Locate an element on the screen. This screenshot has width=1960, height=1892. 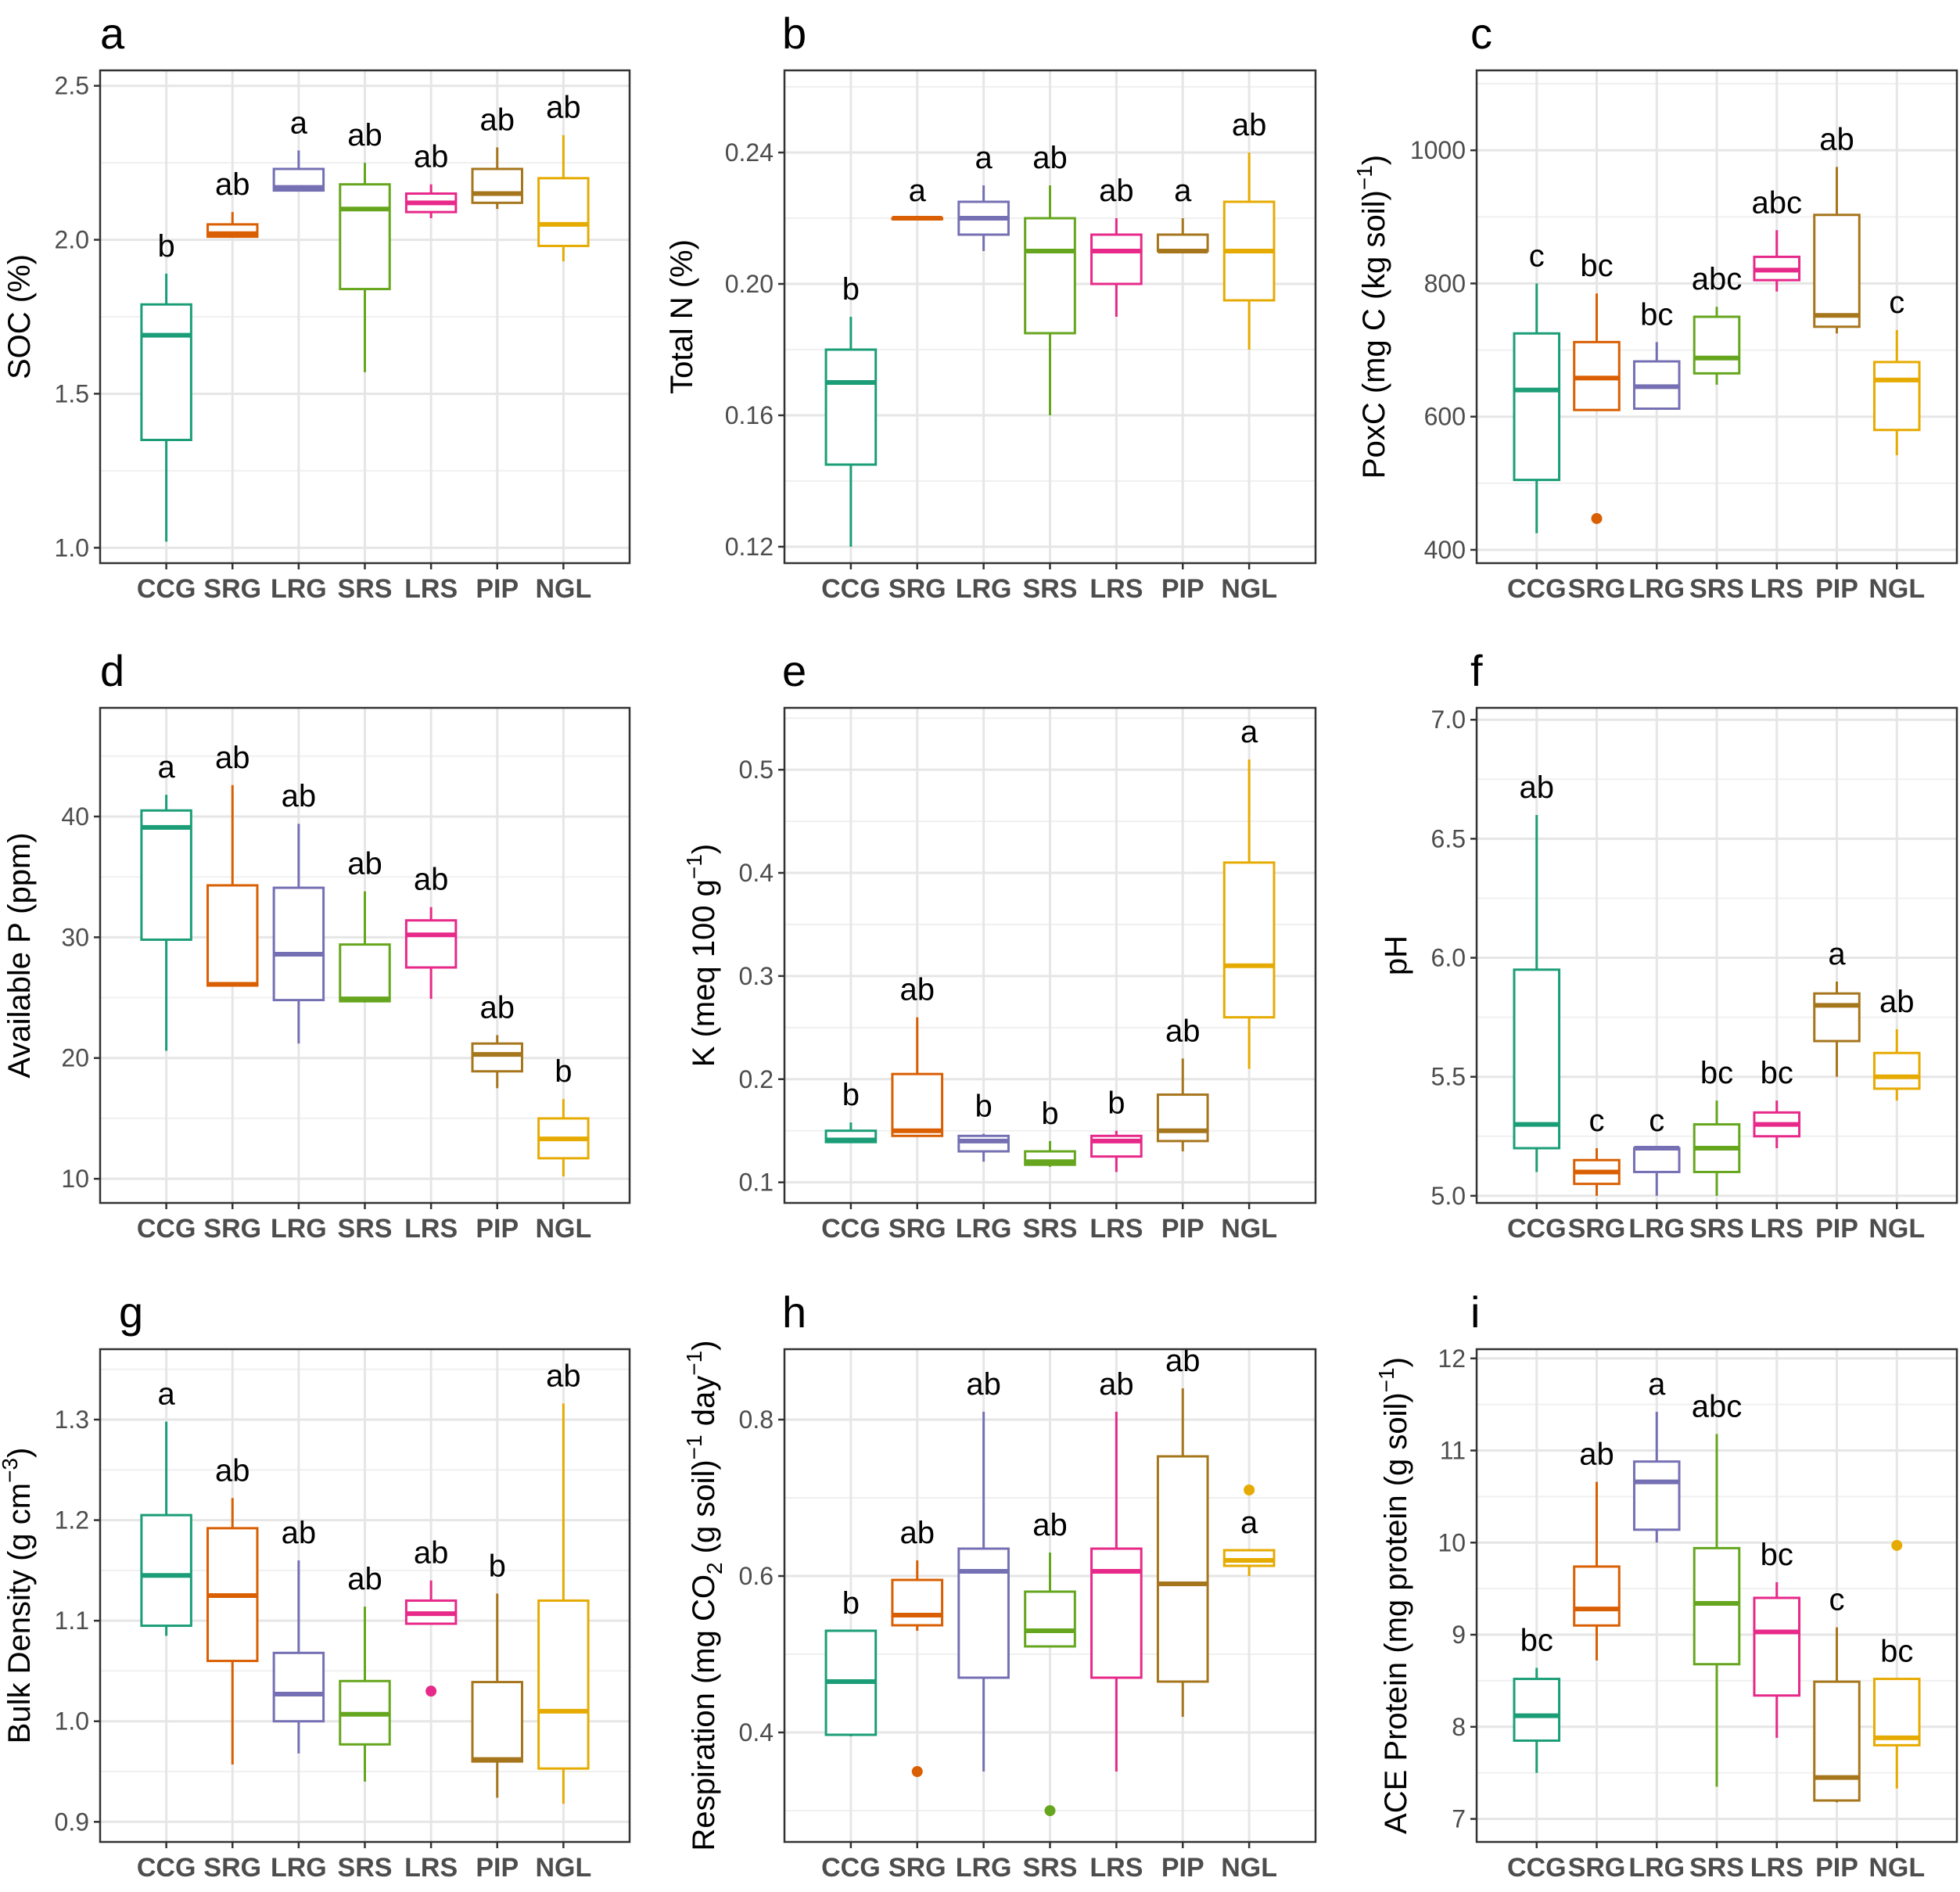
significance-letter: c is located at coordinates (1597, 1121).